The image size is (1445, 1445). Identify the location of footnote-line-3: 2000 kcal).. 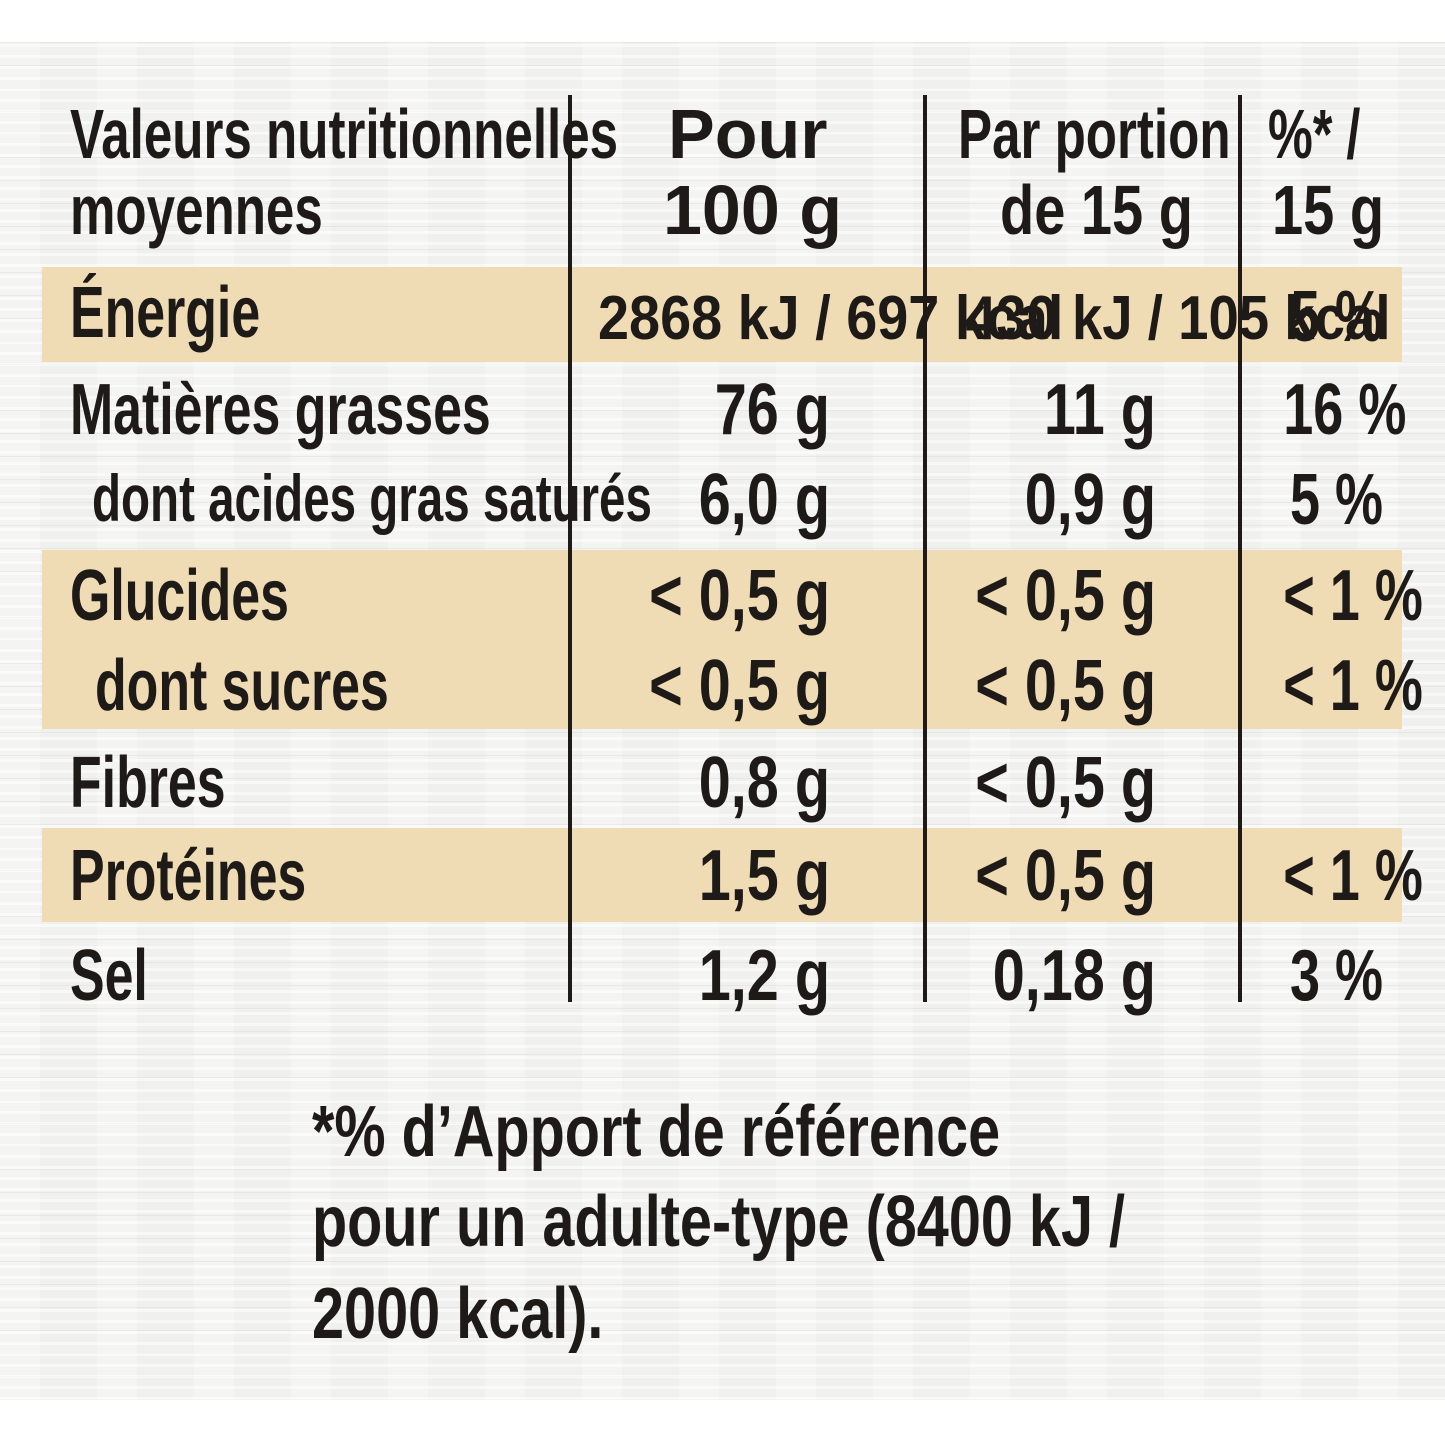
(458, 1314).